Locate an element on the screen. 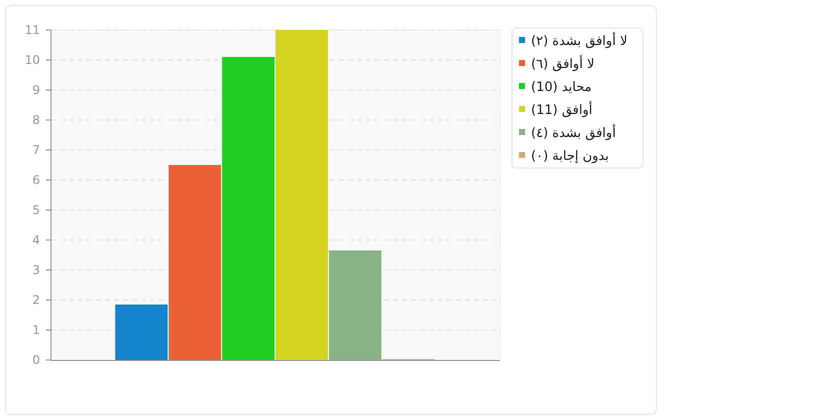  legend-label: محايد (10) is located at coordinates (561, 87).